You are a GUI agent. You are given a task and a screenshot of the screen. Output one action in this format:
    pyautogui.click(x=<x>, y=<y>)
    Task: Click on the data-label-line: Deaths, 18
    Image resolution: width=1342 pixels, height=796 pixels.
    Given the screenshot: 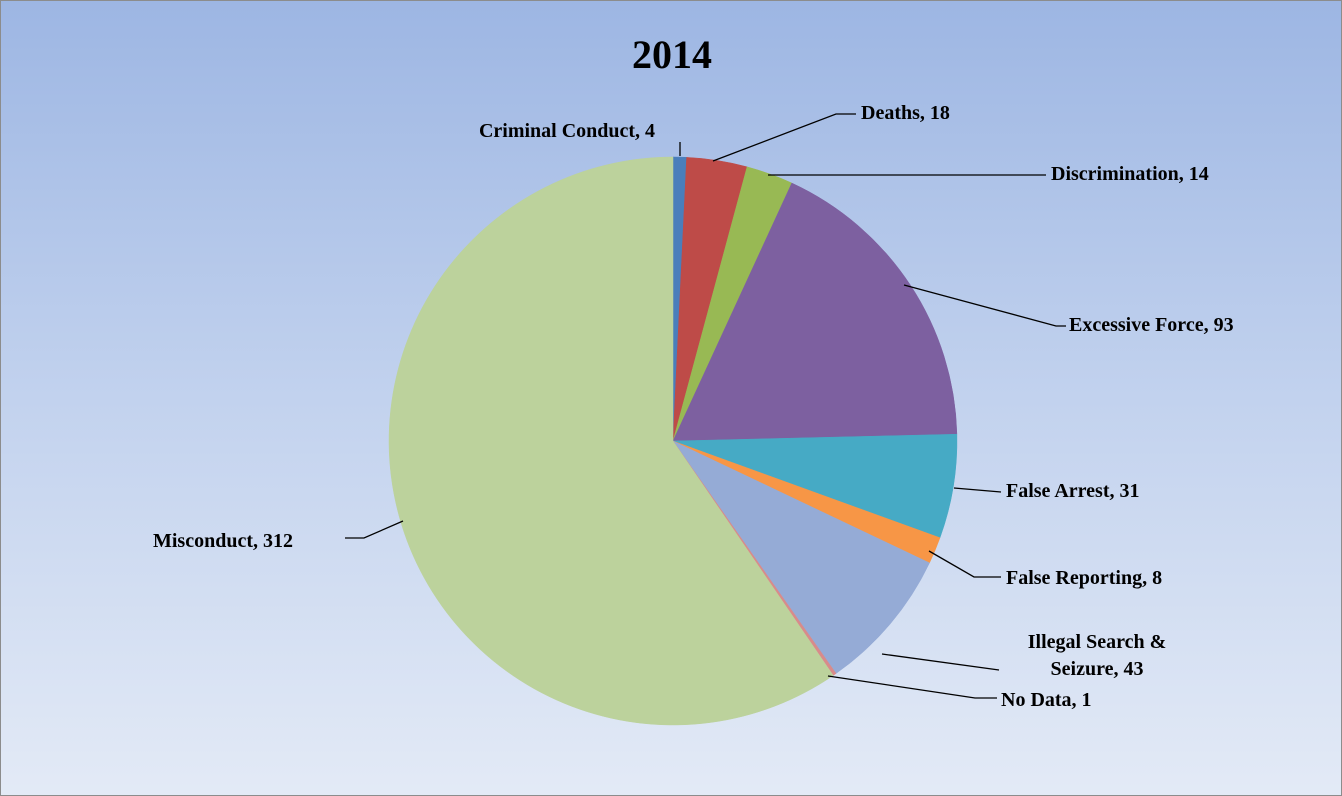 What is the action you would take?
    pyautogui.click(x=905, y=113)
    